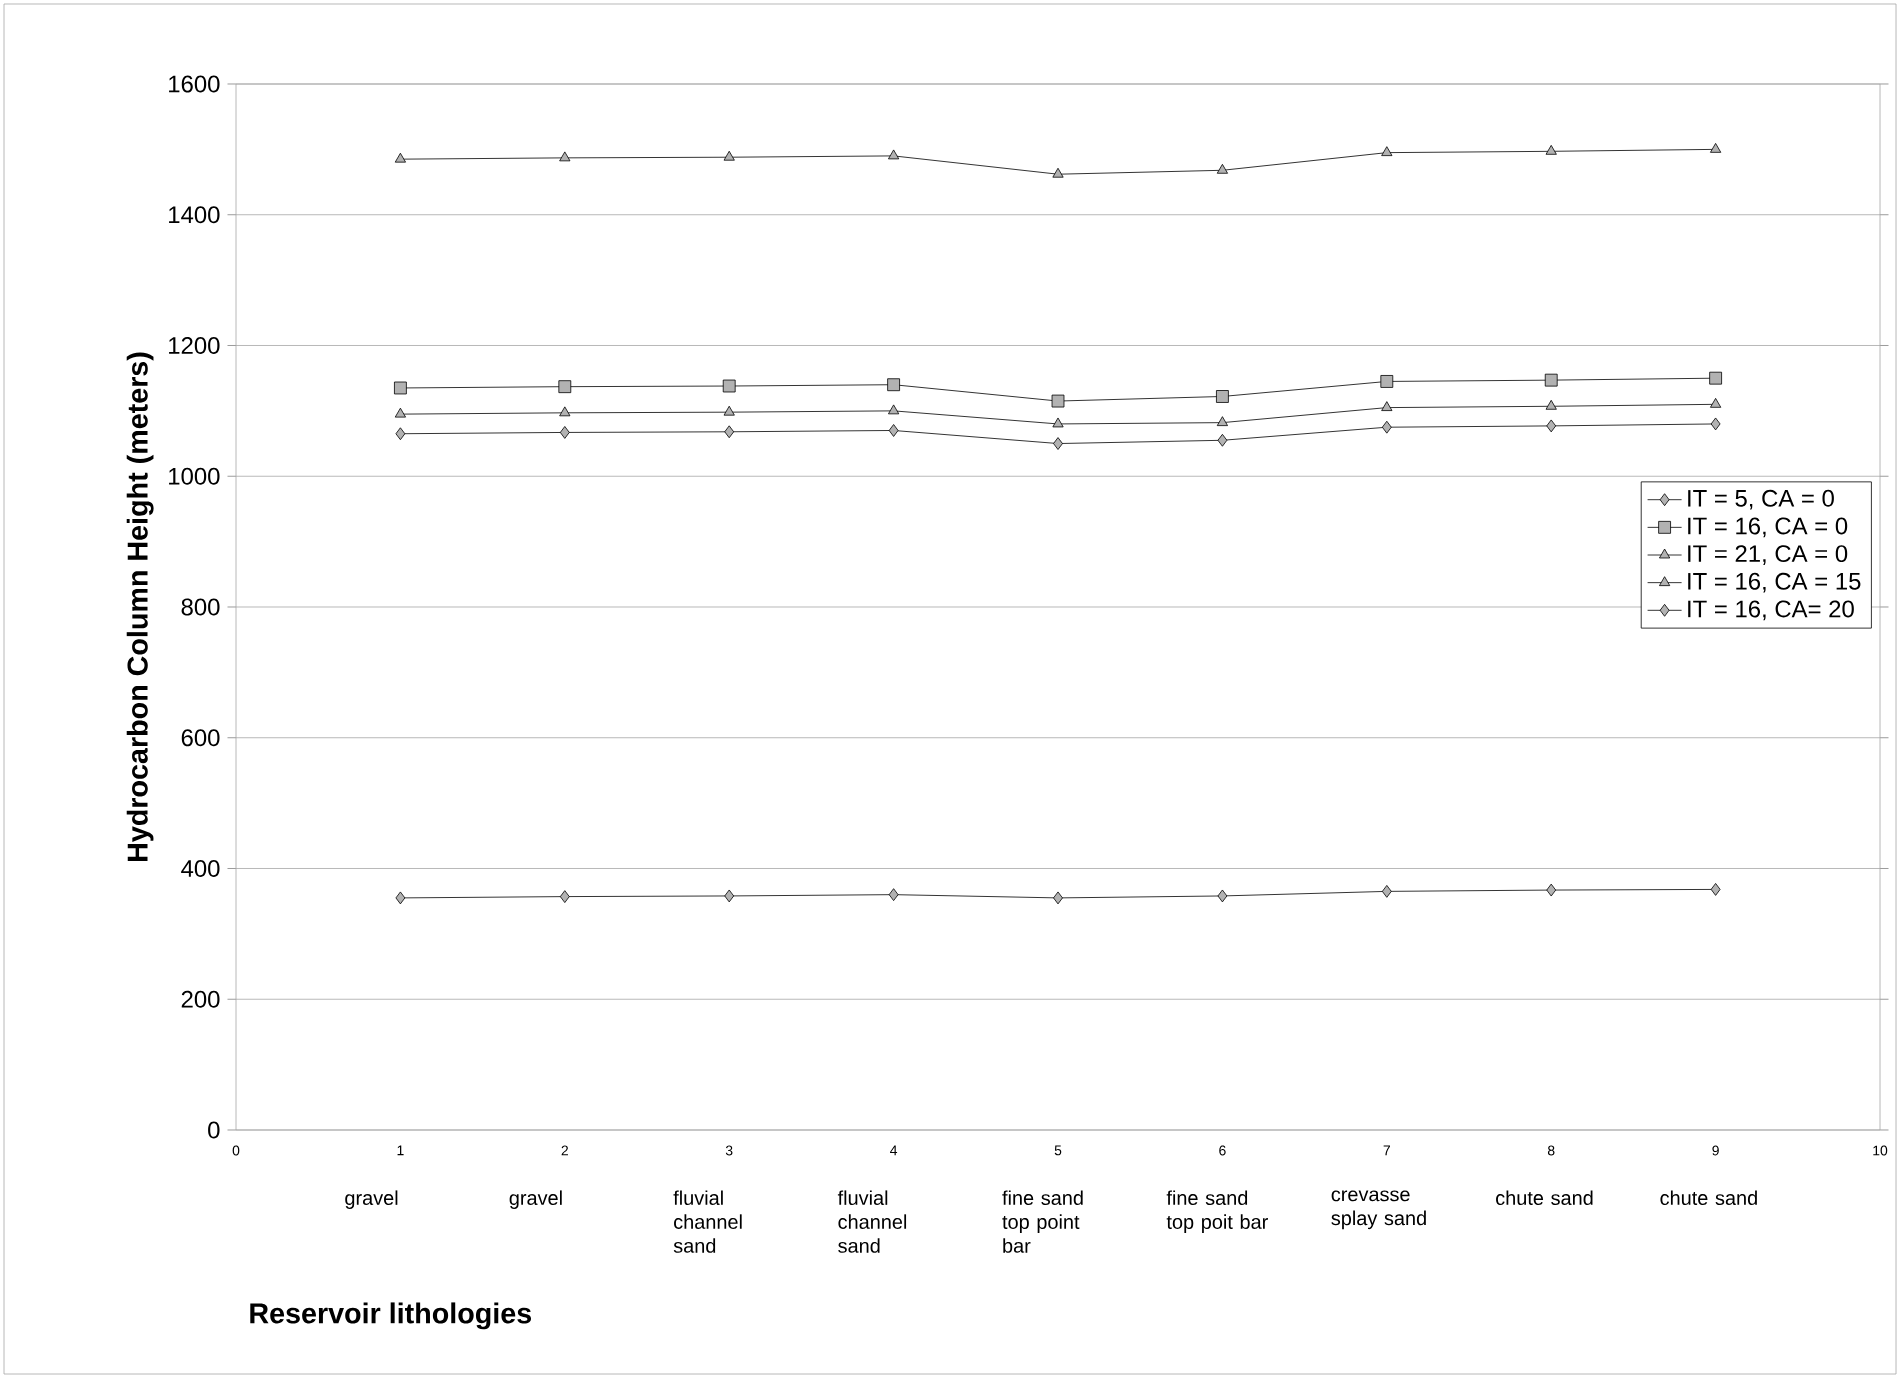 The width and height of the screenshot is (1900, 1378). Describe the element at coordinates (1774, 582) in the screenshot. I see `legend-label: IT = 16, CA = 15` at that location.